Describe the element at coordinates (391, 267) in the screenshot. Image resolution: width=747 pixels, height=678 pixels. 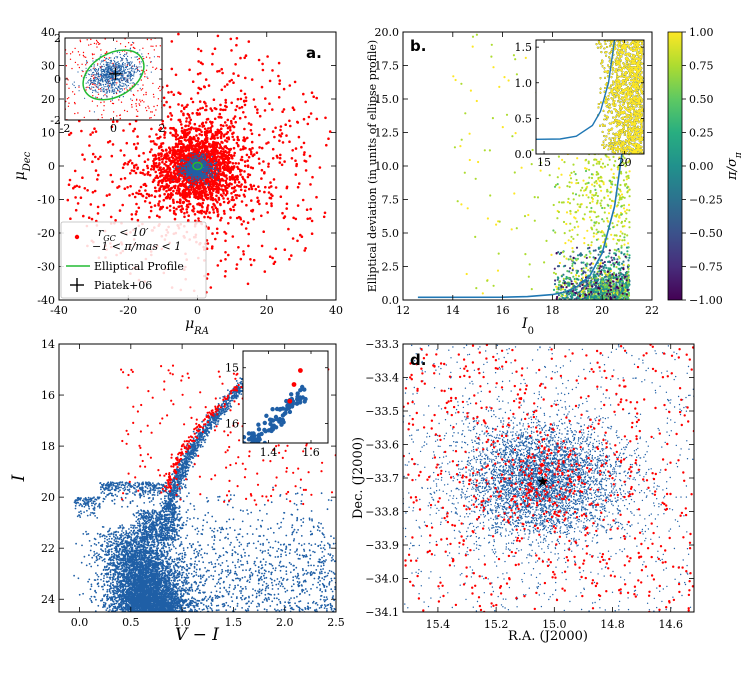
I see `y-tick-label: 2.5` at that location.